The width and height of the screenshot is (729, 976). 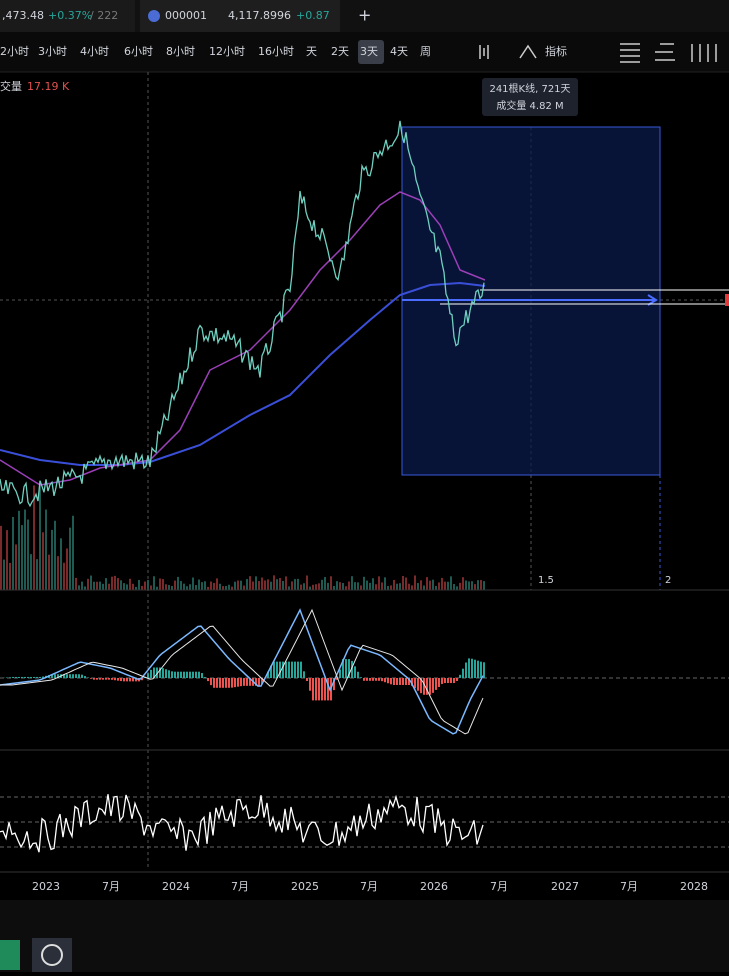 What do you see at coordinates (529, 105) in the screenshot?
I see `tooltip-line: 成交量 4.82 M` at bounding box center [529, 105].